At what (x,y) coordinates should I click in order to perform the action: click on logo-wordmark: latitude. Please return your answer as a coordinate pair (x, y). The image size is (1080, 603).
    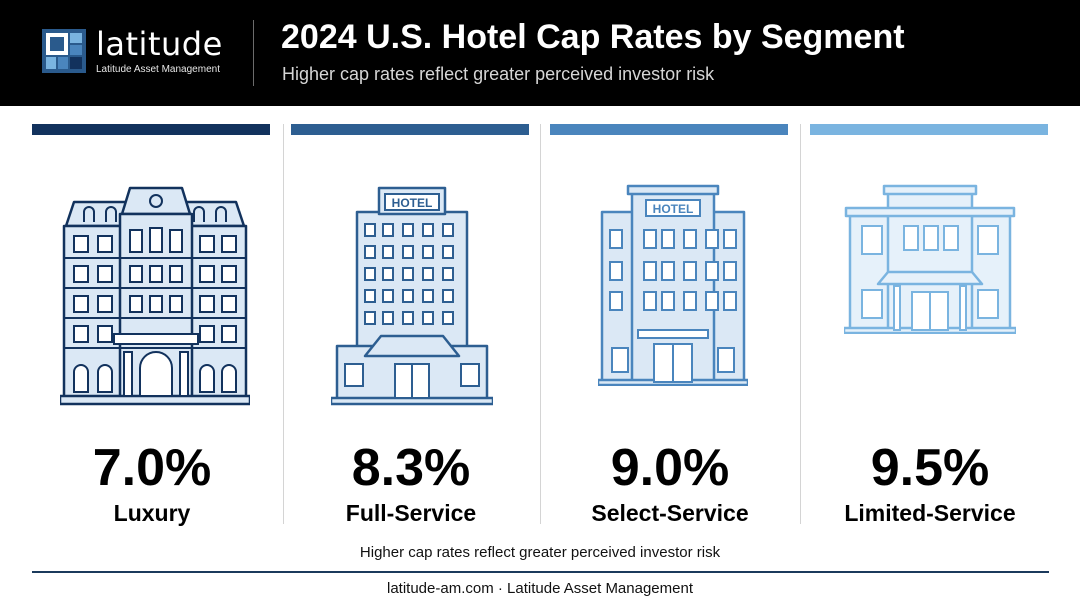
    Looking at the image, I should click on (159, 44).